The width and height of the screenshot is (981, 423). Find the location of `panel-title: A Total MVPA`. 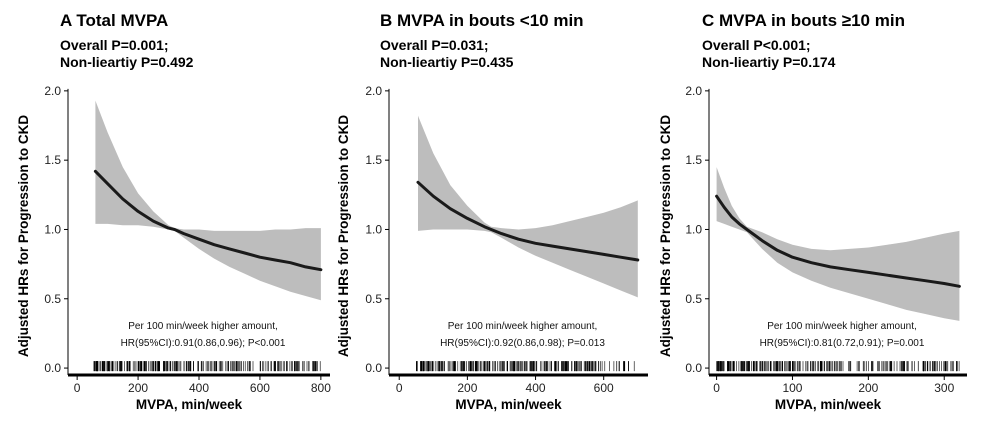

panel-title: A Total MVPA is located at coordinates (114, 20).